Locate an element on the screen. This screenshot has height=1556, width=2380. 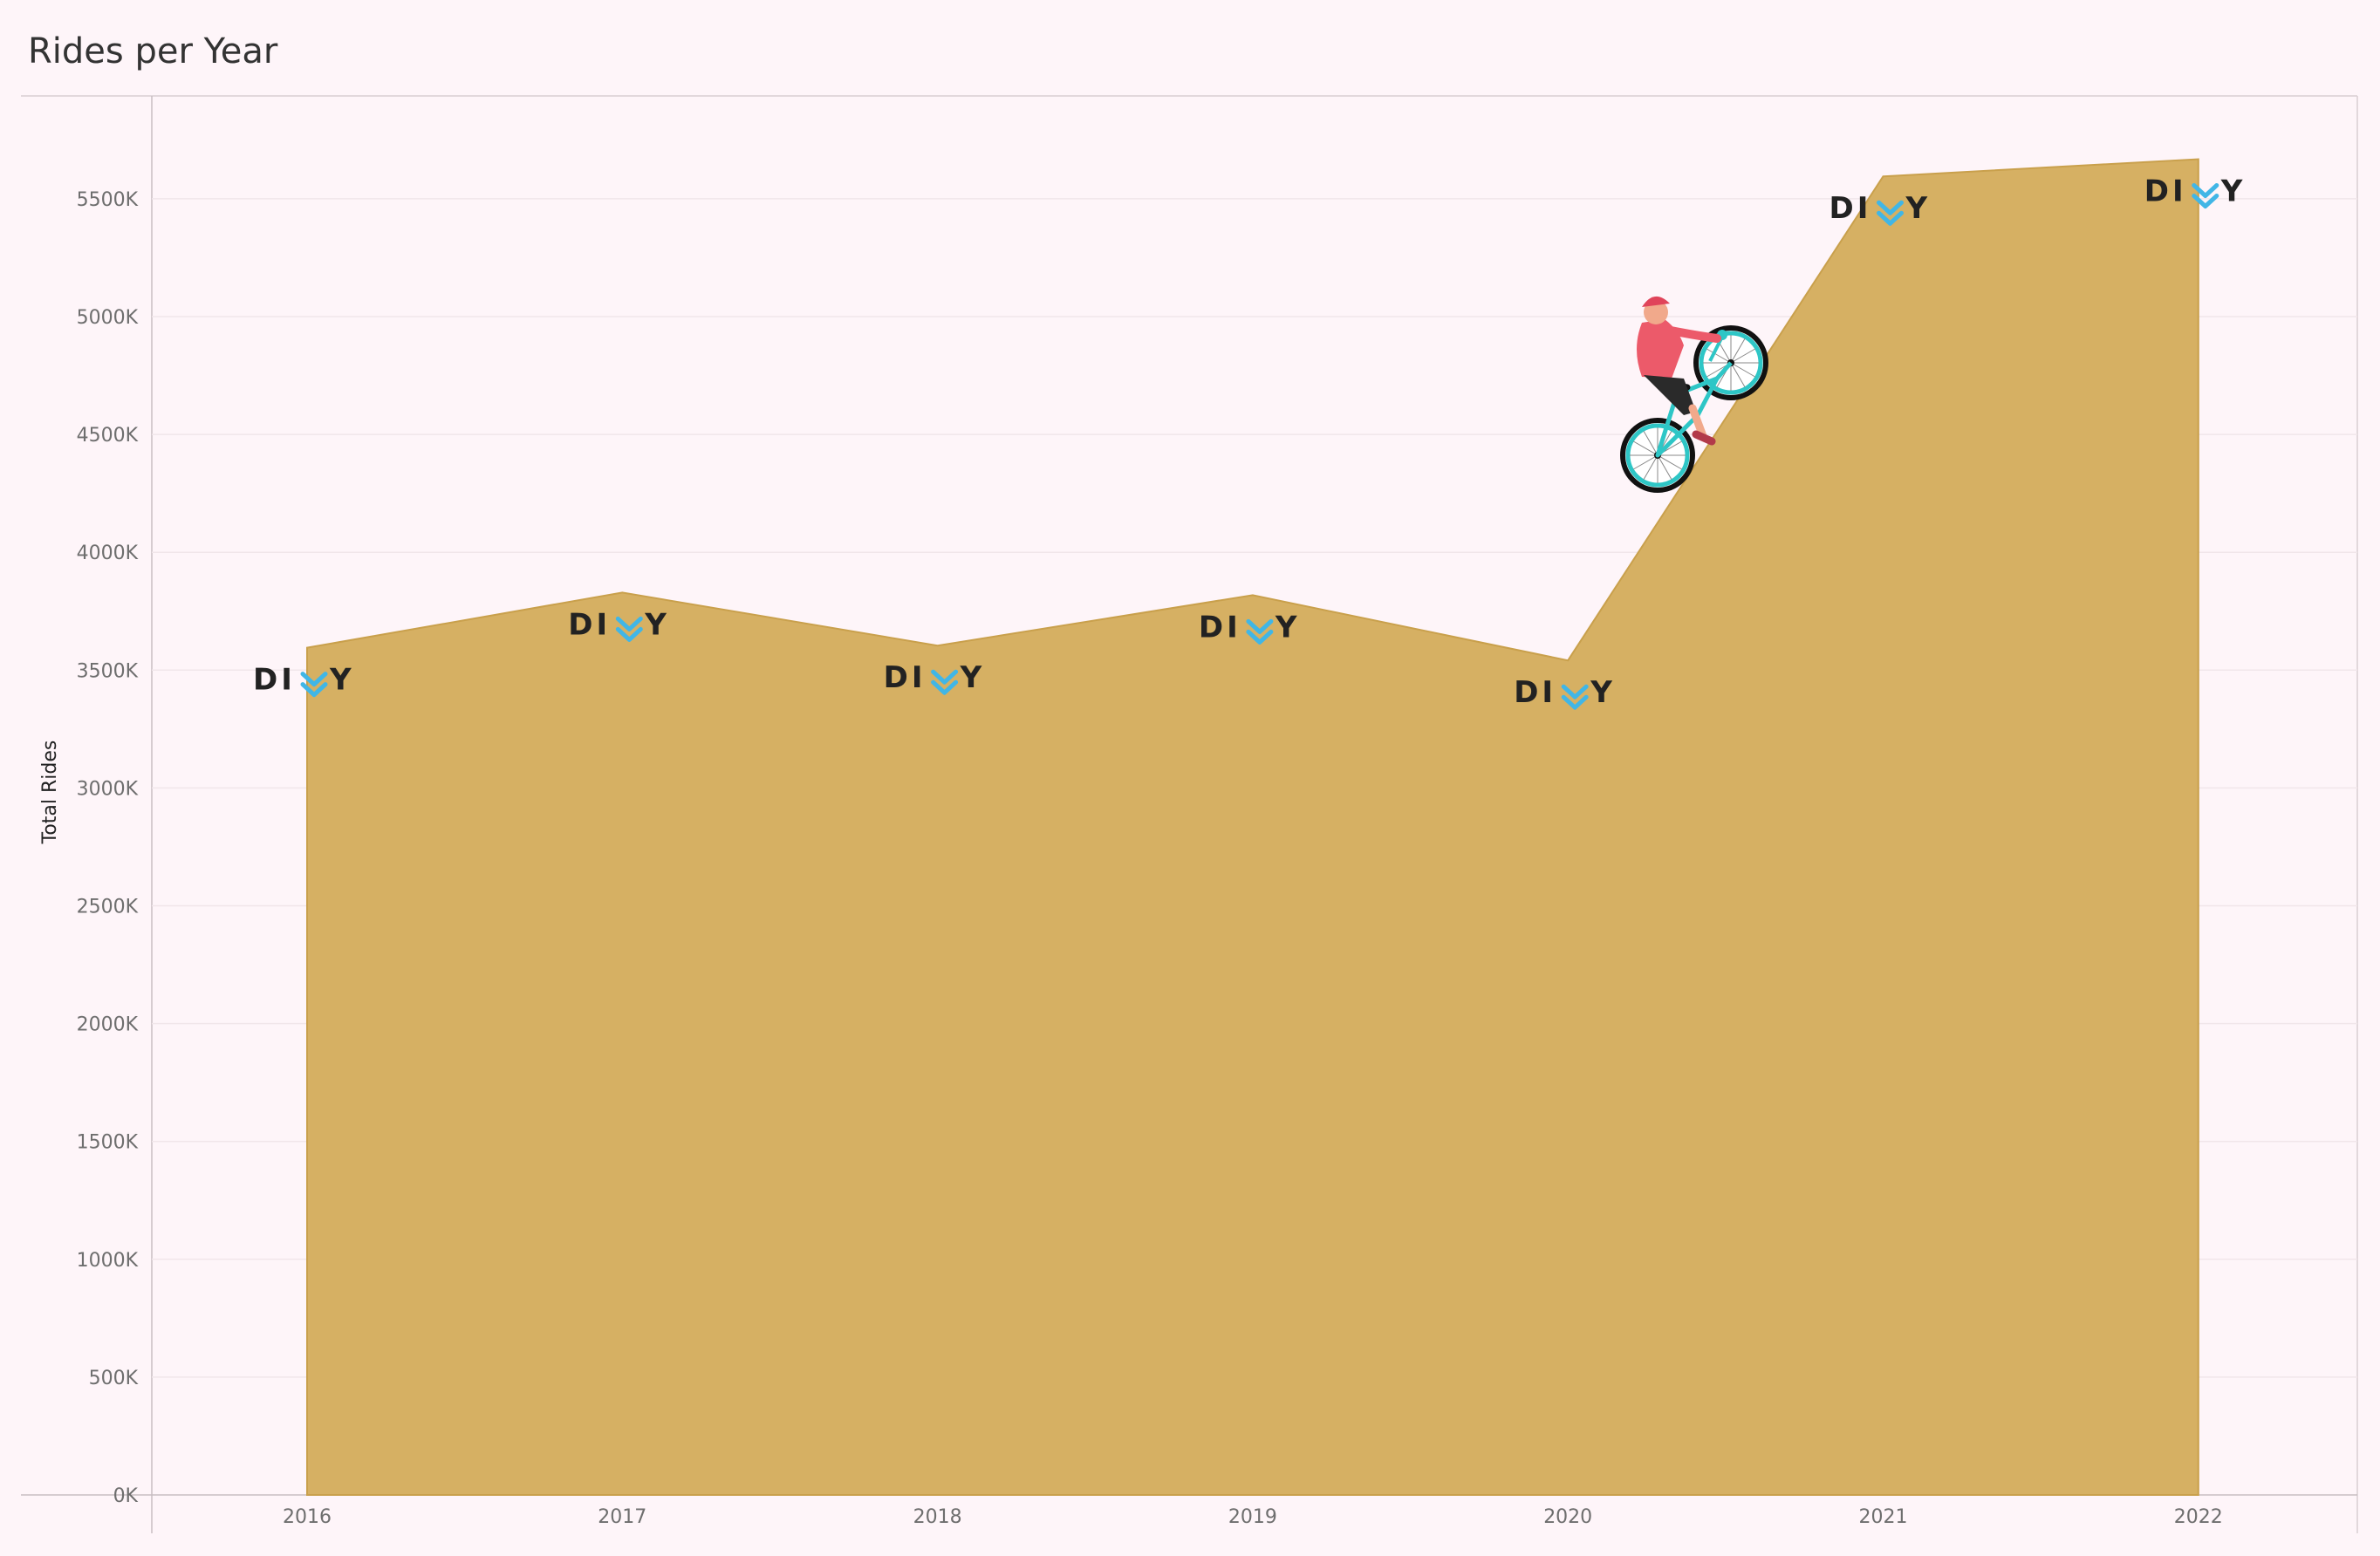
y-tick-label: 500K is located at coordinates (114, 1378).